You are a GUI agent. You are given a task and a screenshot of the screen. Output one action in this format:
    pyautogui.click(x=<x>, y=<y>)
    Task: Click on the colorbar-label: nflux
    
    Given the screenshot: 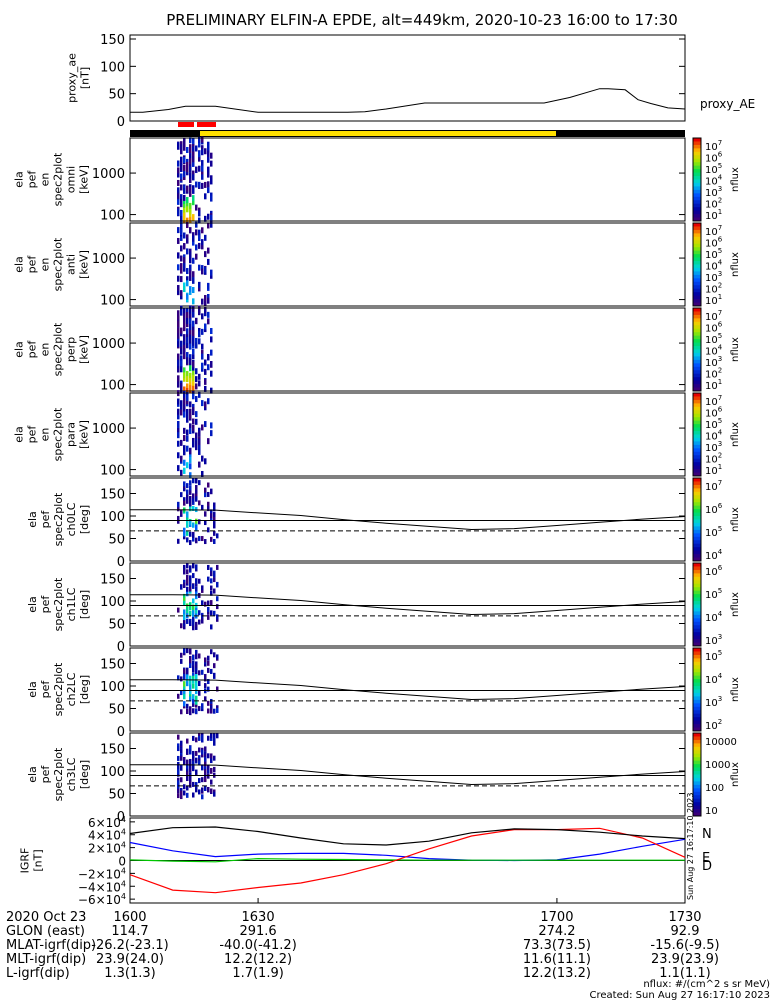 What is the action you would take?
    pyautogui.click(x=735, y=179)
    